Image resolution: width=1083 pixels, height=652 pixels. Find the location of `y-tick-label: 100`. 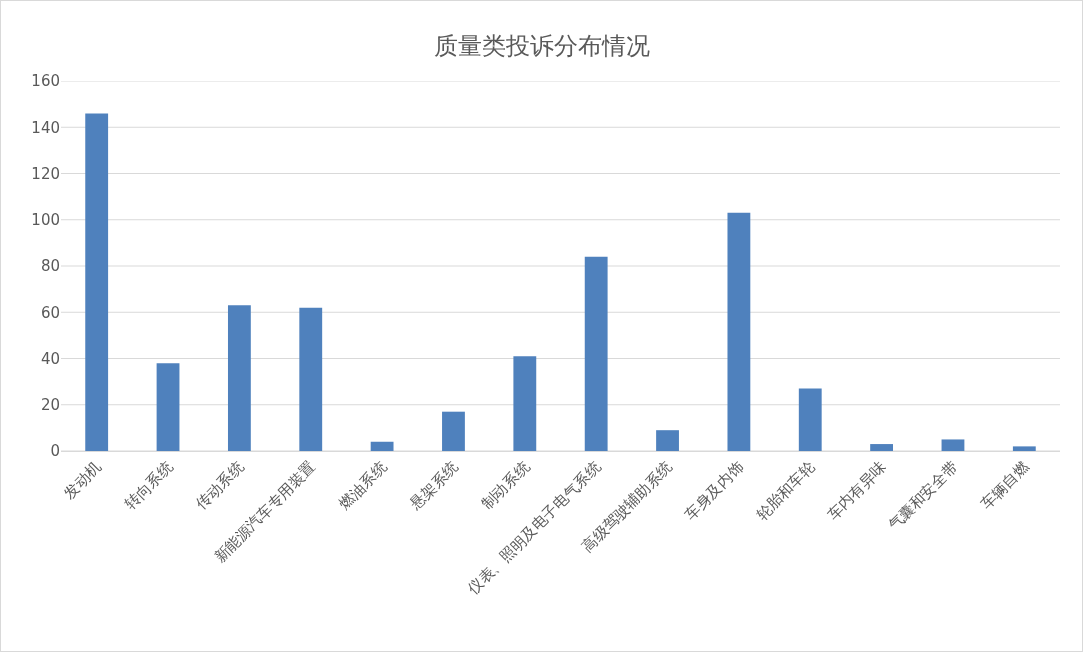

y-tick-label: 100 is located at coordinates (45, 220).